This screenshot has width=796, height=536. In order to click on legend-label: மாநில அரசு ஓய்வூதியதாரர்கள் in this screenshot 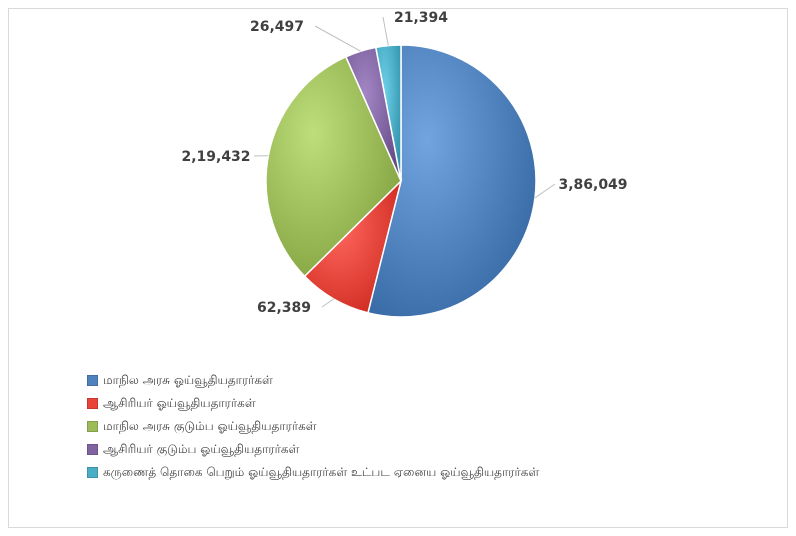, I will do `click(188, 379)`.